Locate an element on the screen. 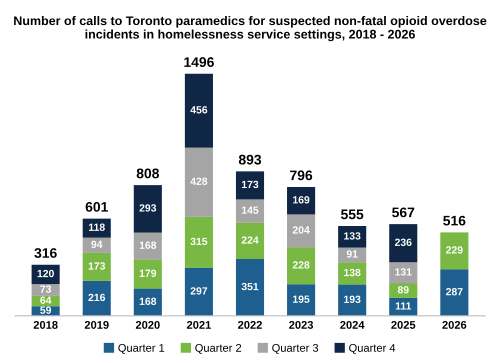 This screenshot has height=363, width=500. data-label: 287 is located at coordinates (454, 292).